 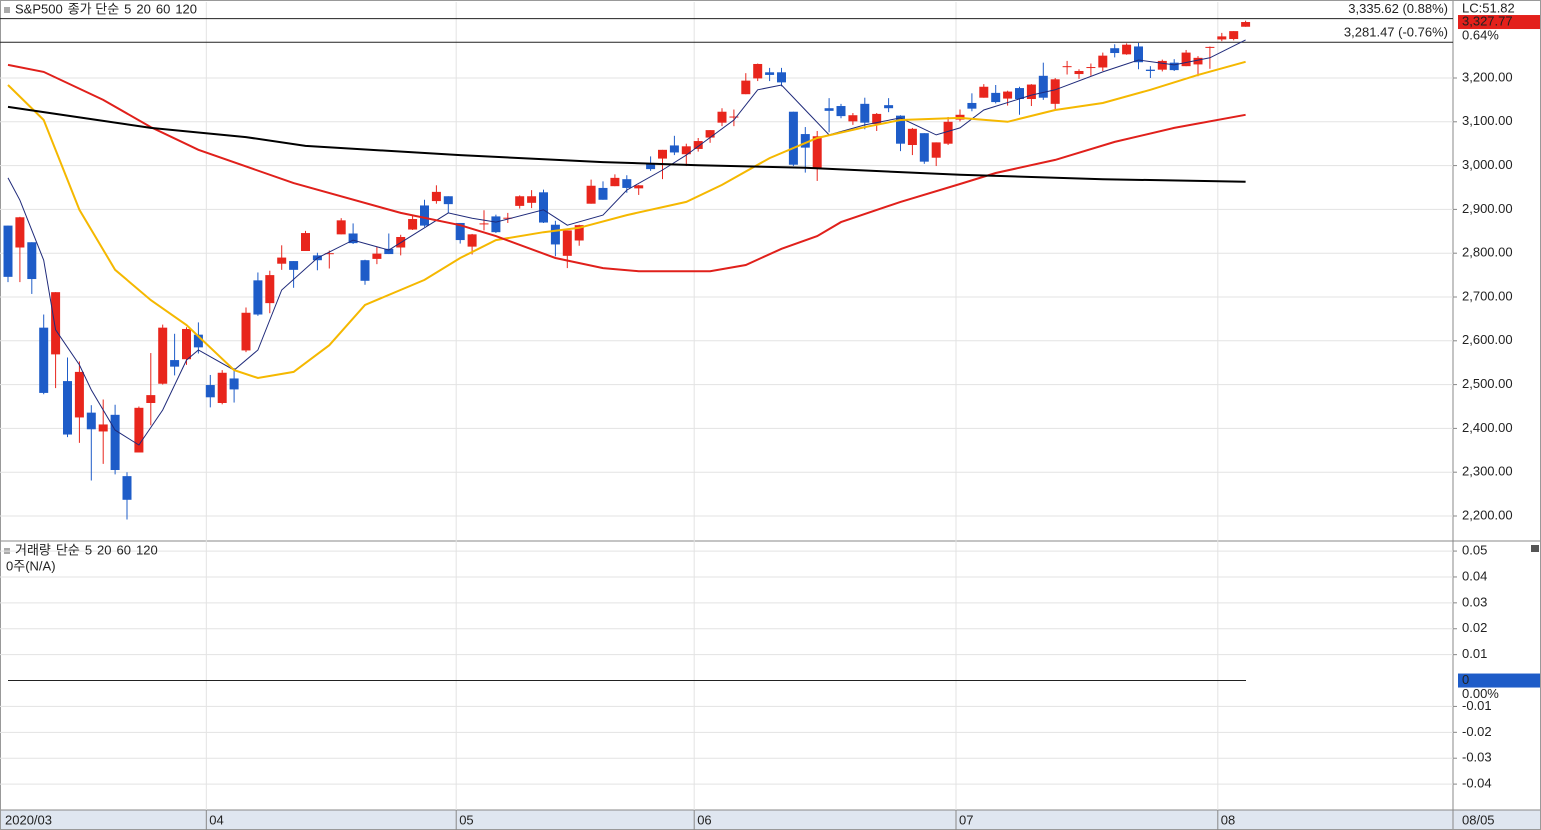 What do you see at coordinates (1477, 705) in the screenshot?
I see `y-tick-label: -0.01` at bounding box center [1477, 705].